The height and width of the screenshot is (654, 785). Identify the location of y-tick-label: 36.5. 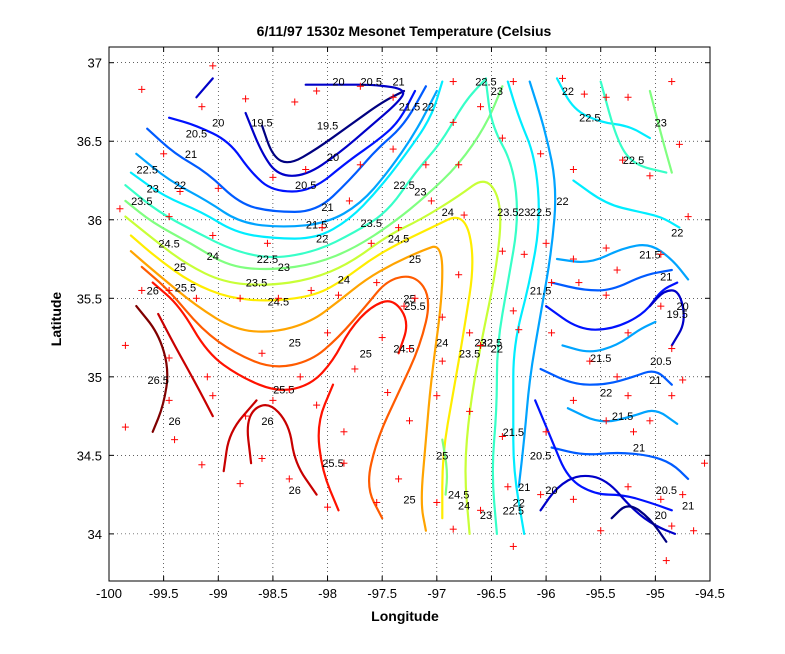
(89, 141).